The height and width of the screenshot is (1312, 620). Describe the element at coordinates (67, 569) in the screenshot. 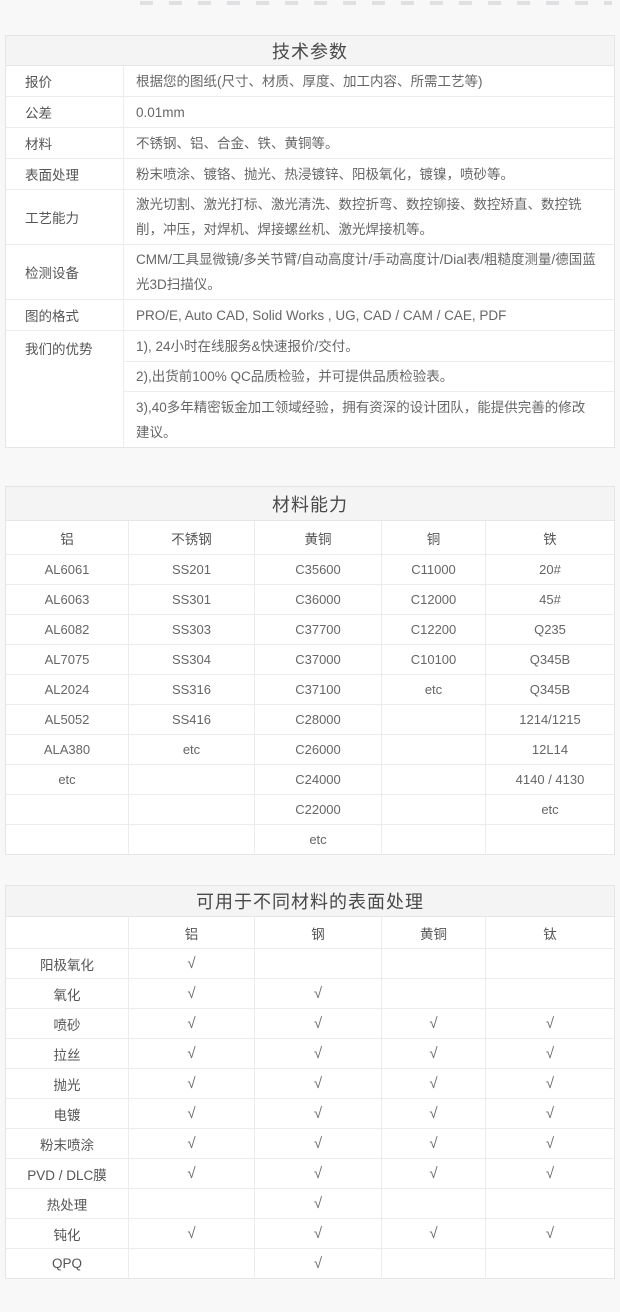

I see `material-cell: AL6061` at that location.